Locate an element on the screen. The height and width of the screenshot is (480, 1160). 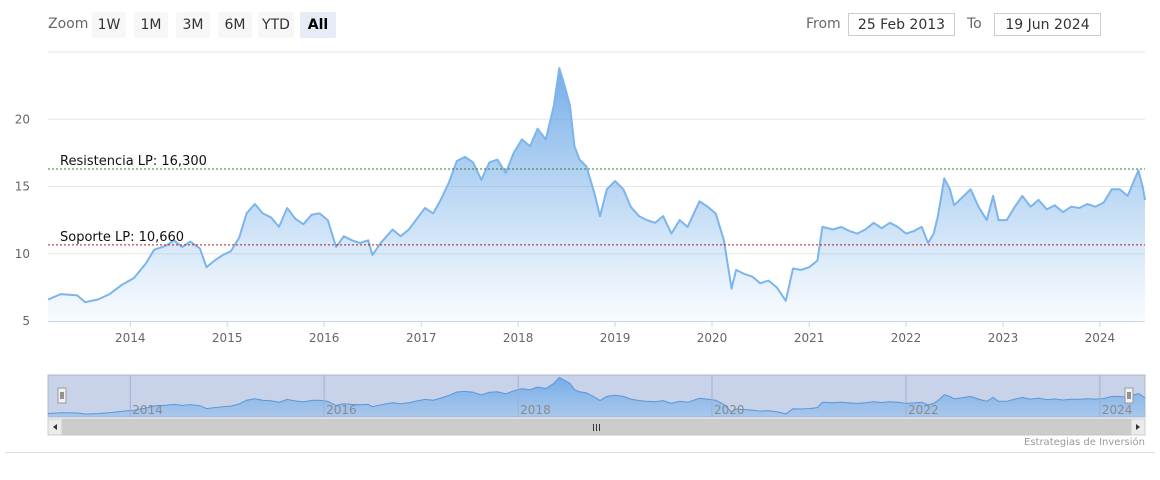
support-label: Soporte LP: 10,660 is located at coordinates (122, 237).